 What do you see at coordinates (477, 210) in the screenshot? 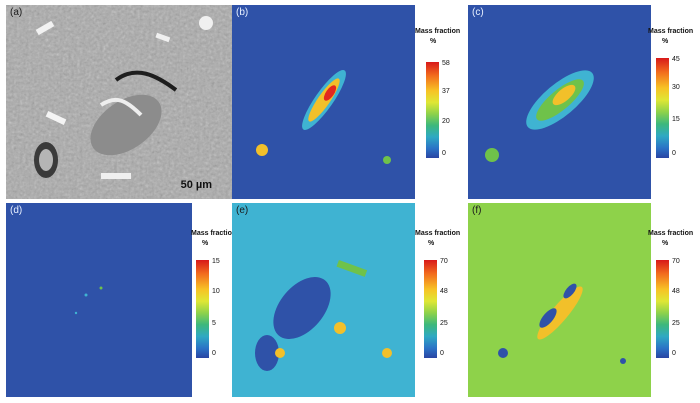
I see `panel-f-label: (f)` at bounding box center [477, 210].